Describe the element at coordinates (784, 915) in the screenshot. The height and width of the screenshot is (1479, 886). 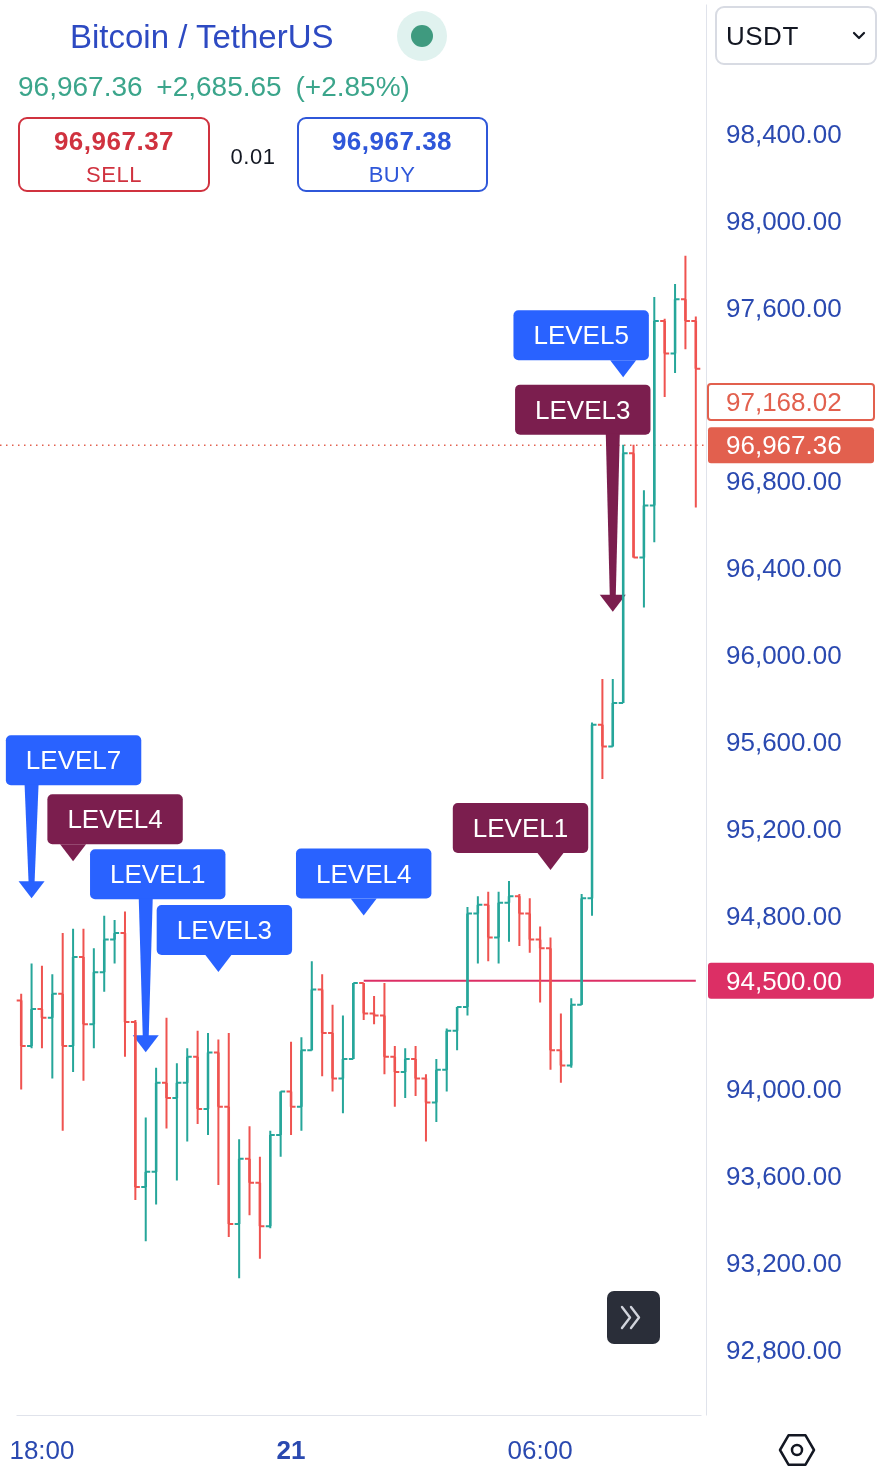
I see `y-tick-label: 94,800.00` at that location.